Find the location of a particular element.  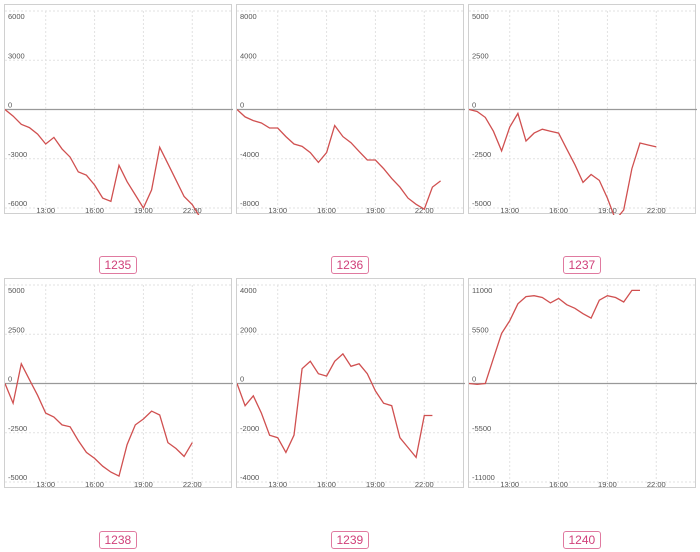

y-tick-label: 8000 is located at coordinates (248, 16).